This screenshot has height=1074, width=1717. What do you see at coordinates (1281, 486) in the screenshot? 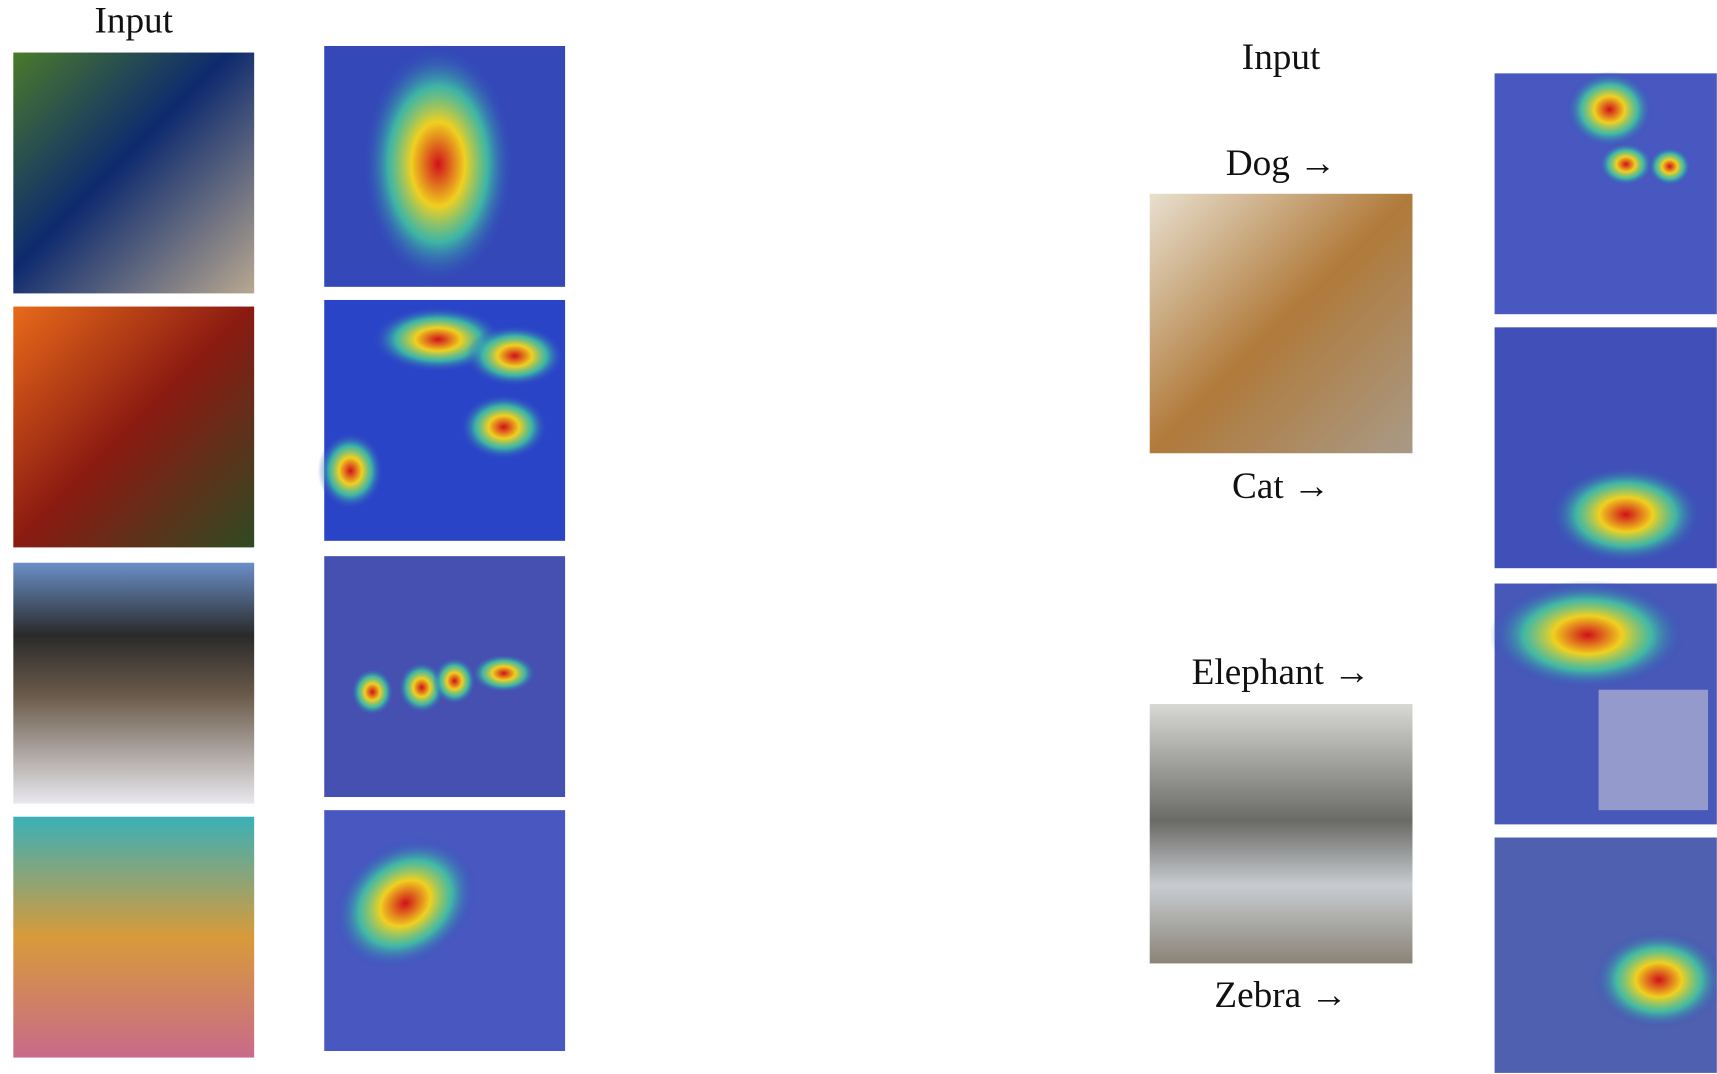
I see `class-label: Cat →` at bounding box center [1281, 486].